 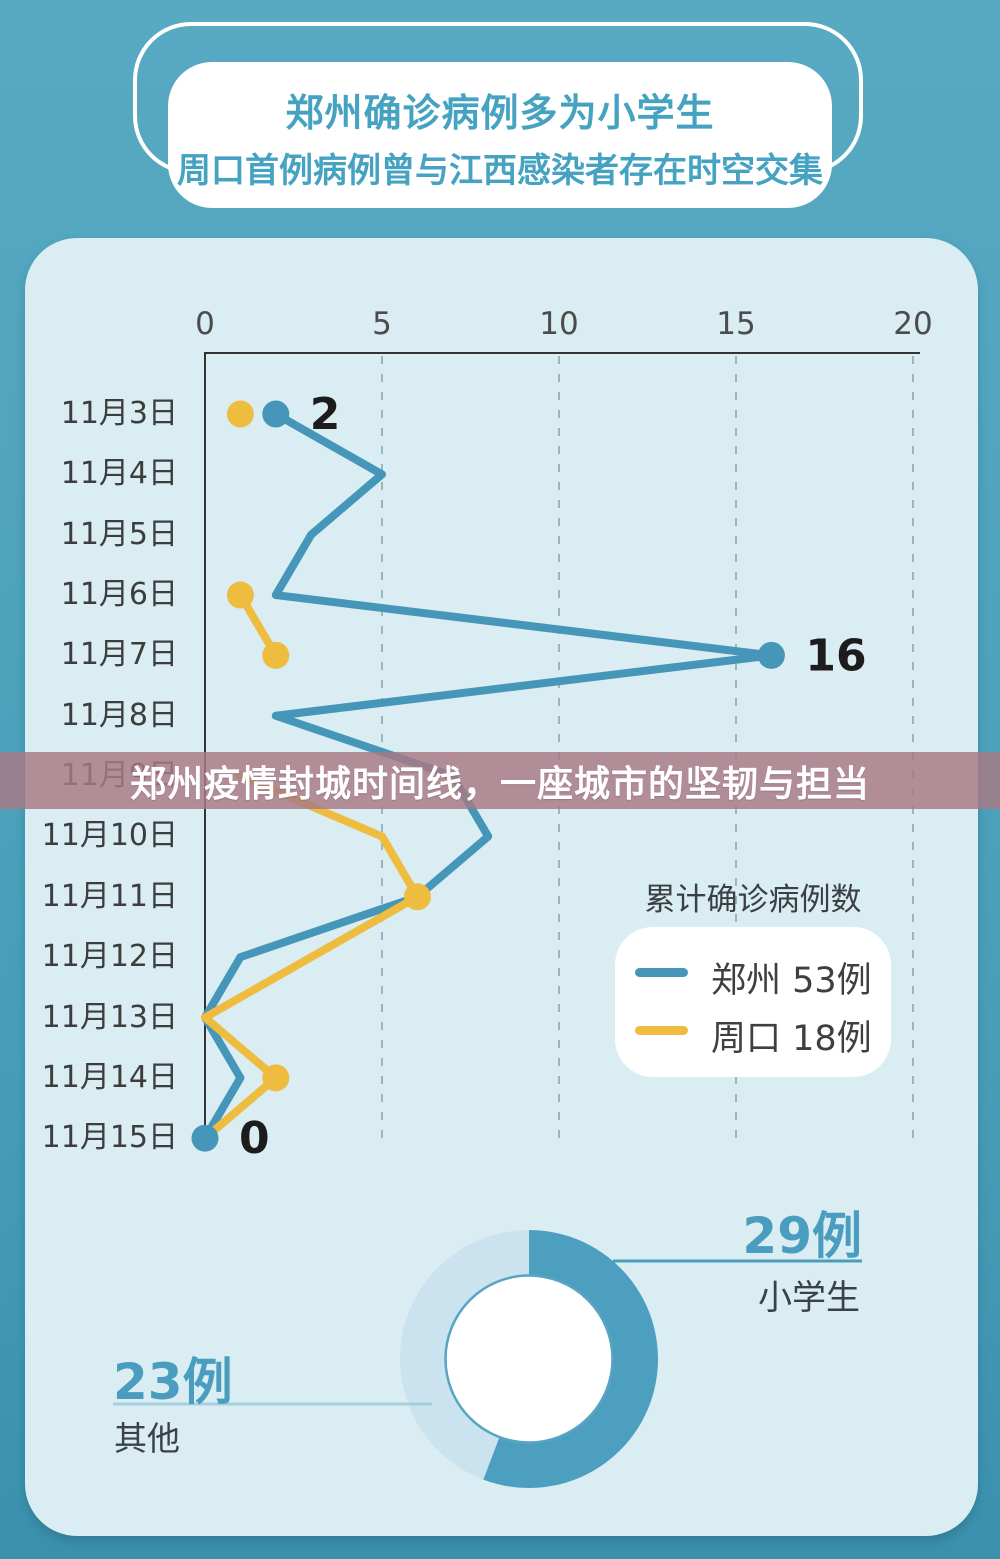 What do you see at coordinates (753, 1002) in the screenshot?
I see `legend-box: 郑州 53例 周口 18例` at bounding box center [753, 1002].